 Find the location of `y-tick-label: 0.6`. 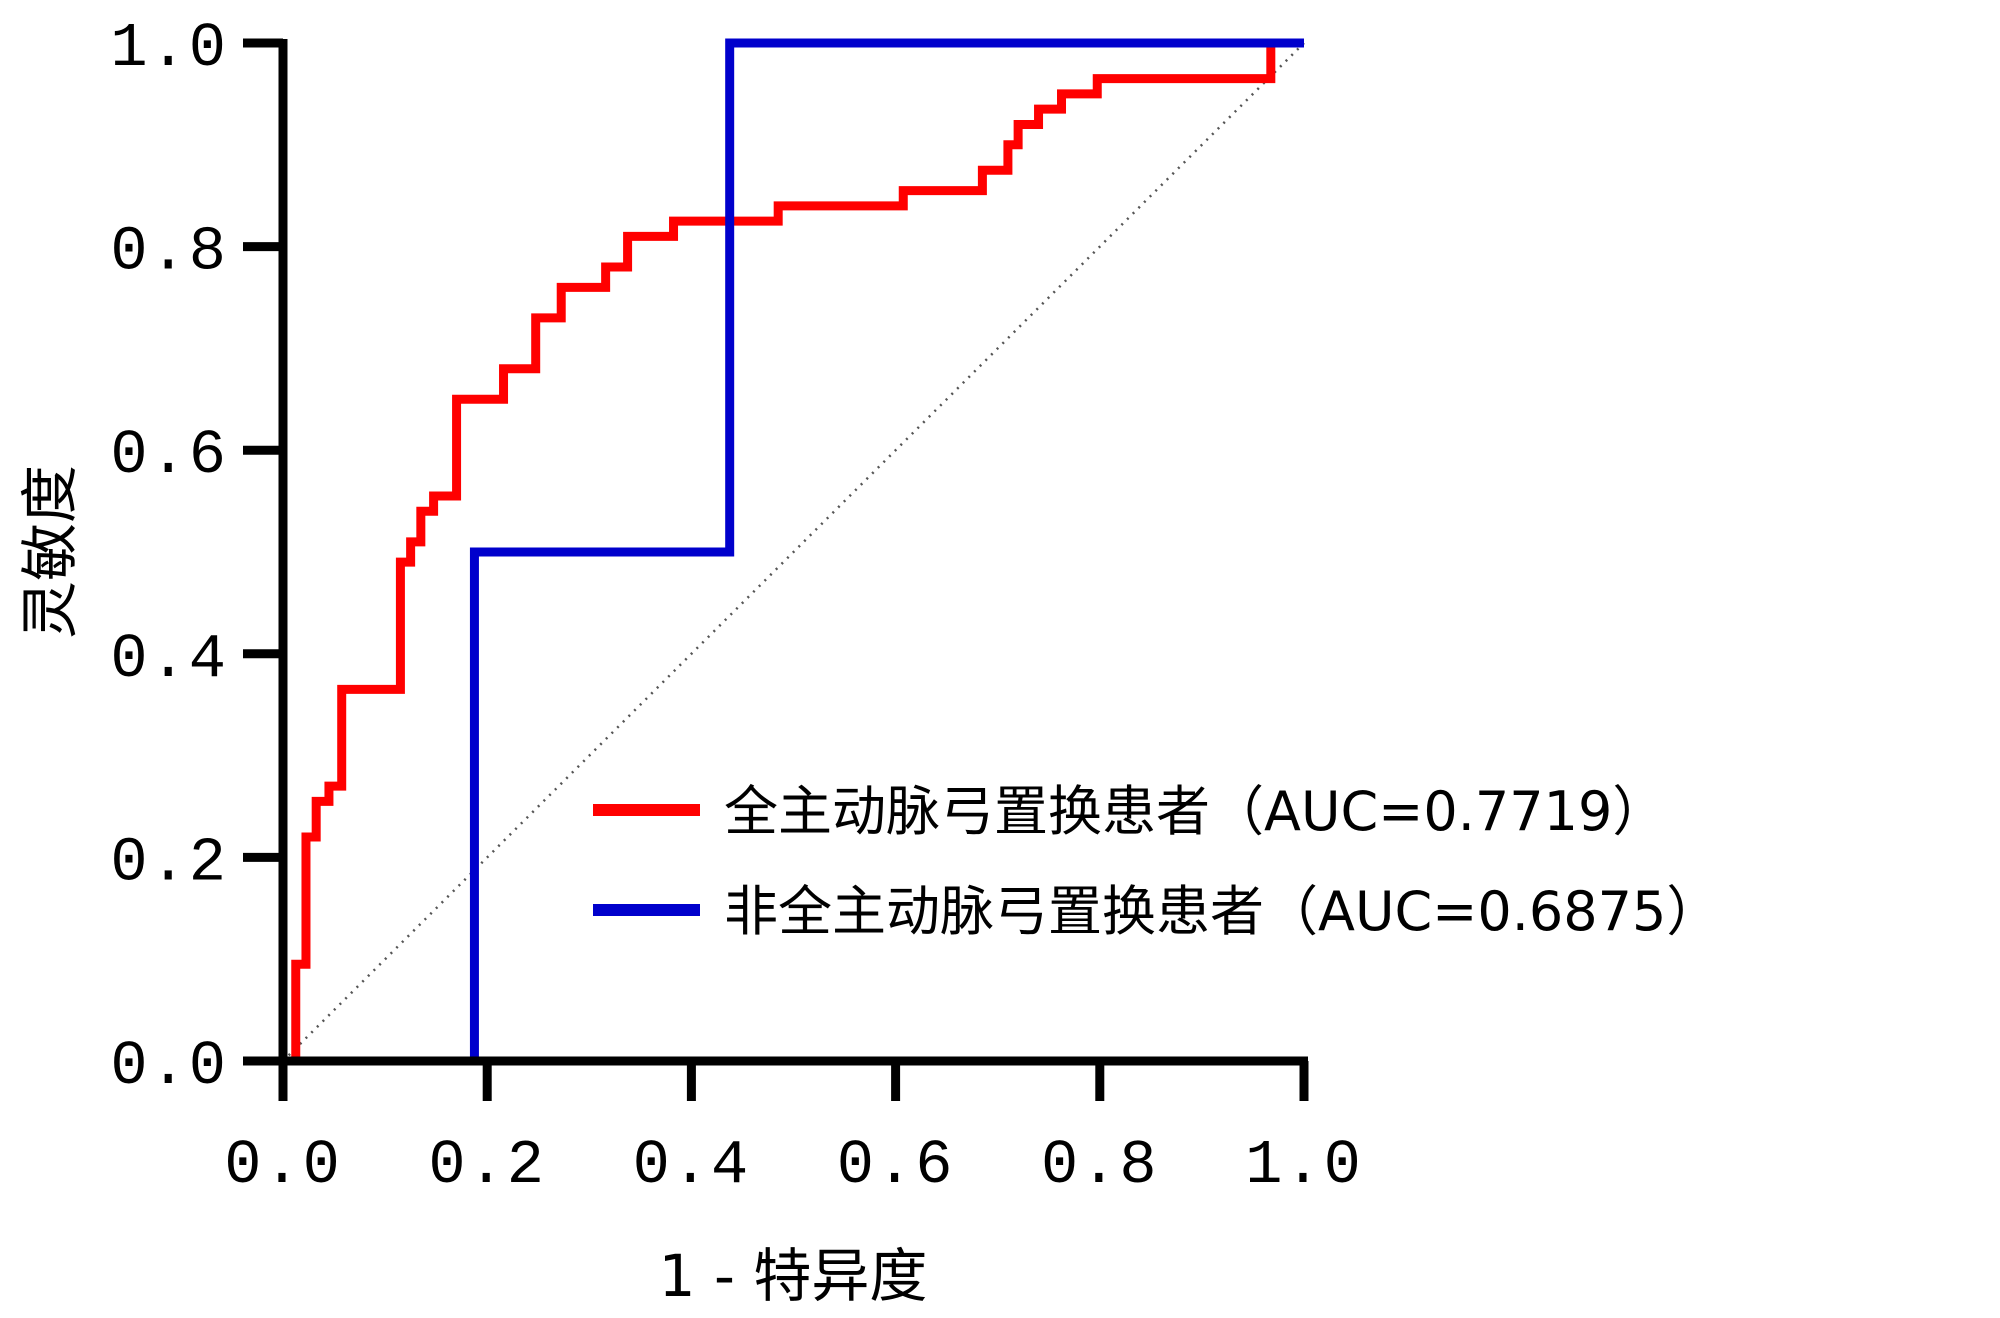

y-tick-label: 0.6 is located at coordinates (169, 455).